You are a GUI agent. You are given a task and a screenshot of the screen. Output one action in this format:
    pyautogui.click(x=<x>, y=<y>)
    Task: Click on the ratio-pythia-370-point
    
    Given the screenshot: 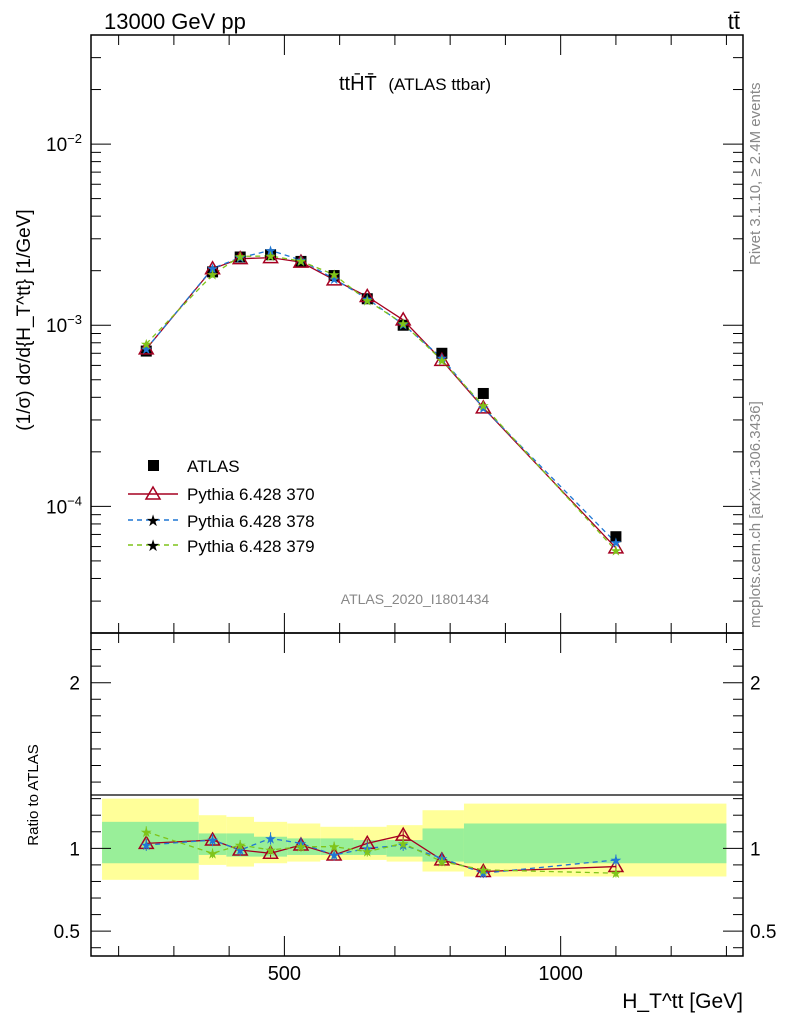 What is the action you would take?
    pyautogui.click(x=270, y=852)
    